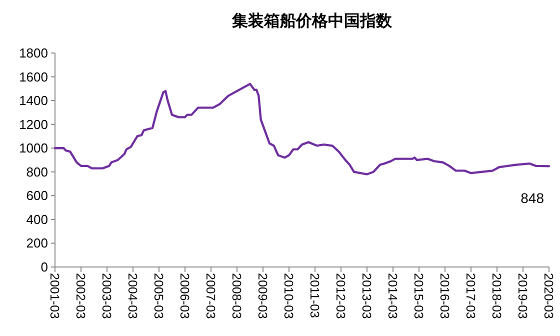  What do you see at coordinates (289, 296) in the screenshot?
I see `x-tick-label: 2010-03` at bounding box center [289, 296].